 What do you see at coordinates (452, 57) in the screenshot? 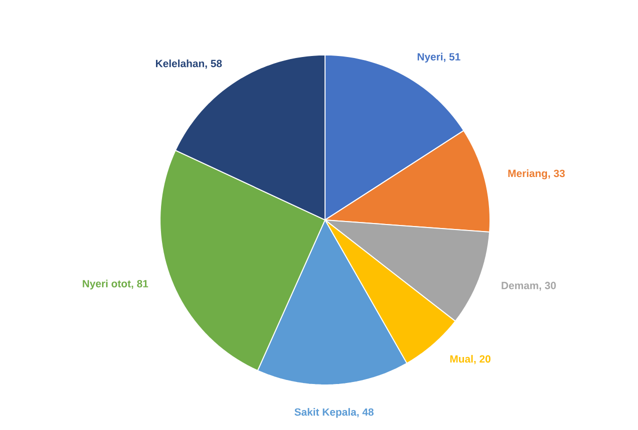
I see `data-label: , 51` at bounding box center [452, 57].